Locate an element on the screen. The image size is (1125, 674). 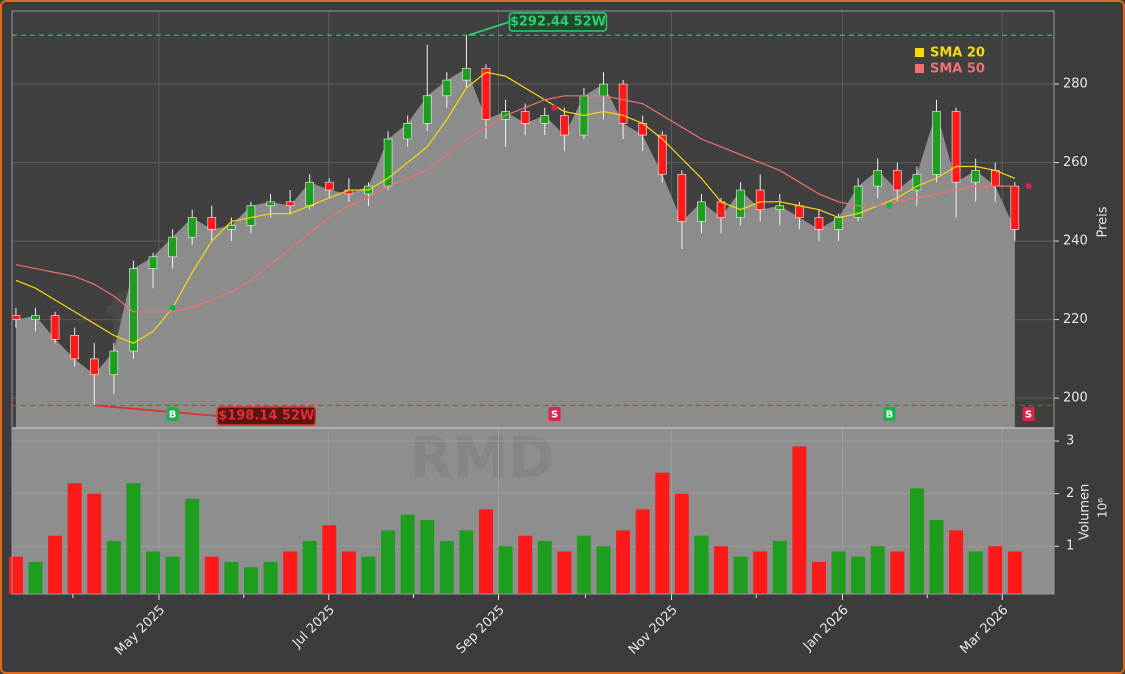
signal-label: B is located at coordinates (173, 415).